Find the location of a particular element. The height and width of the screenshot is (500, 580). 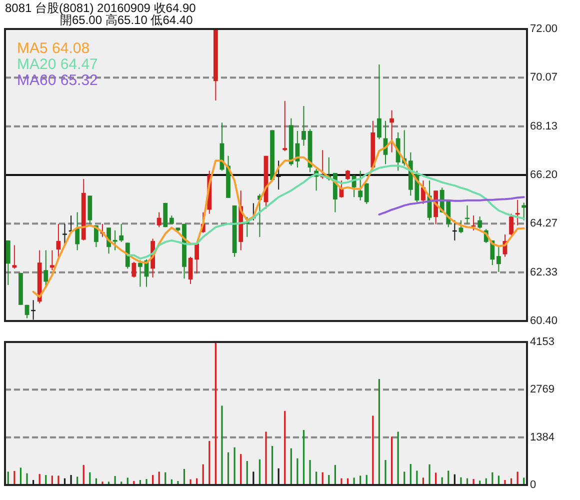

y-tick-label: 66.20 is located at coordinates (544, 174).